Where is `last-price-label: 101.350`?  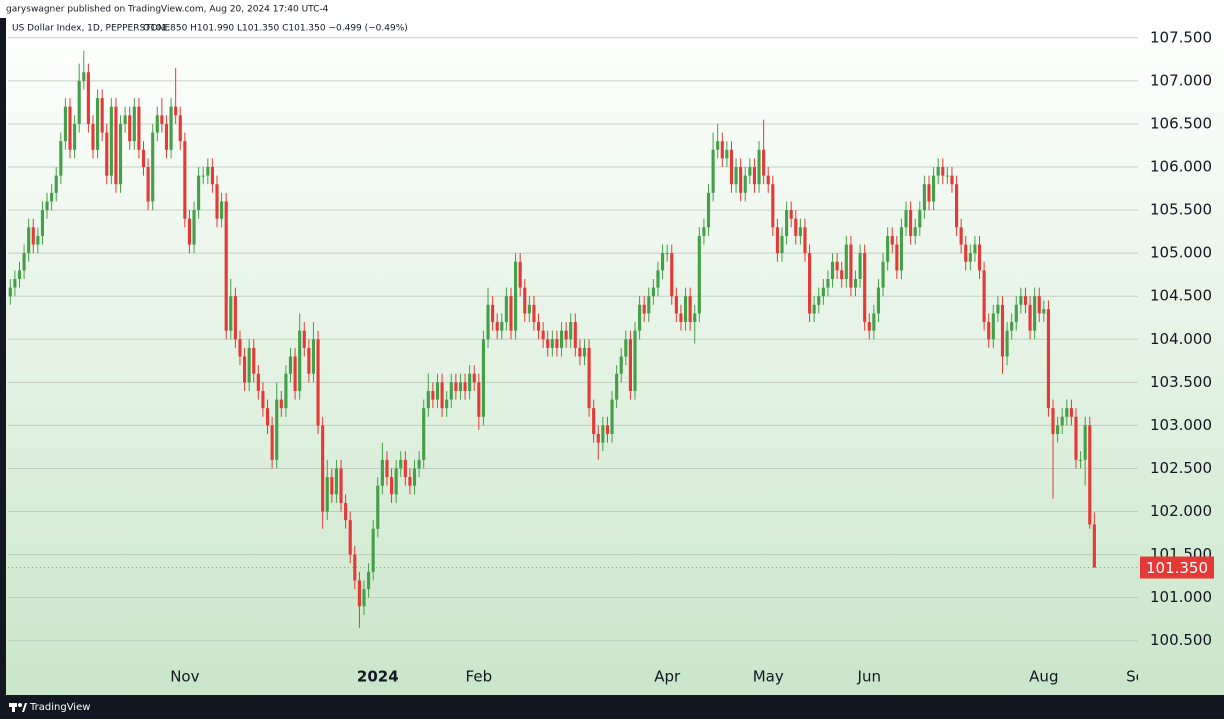
last-price-label: 101.350 is located at coordinates (1177, 568).